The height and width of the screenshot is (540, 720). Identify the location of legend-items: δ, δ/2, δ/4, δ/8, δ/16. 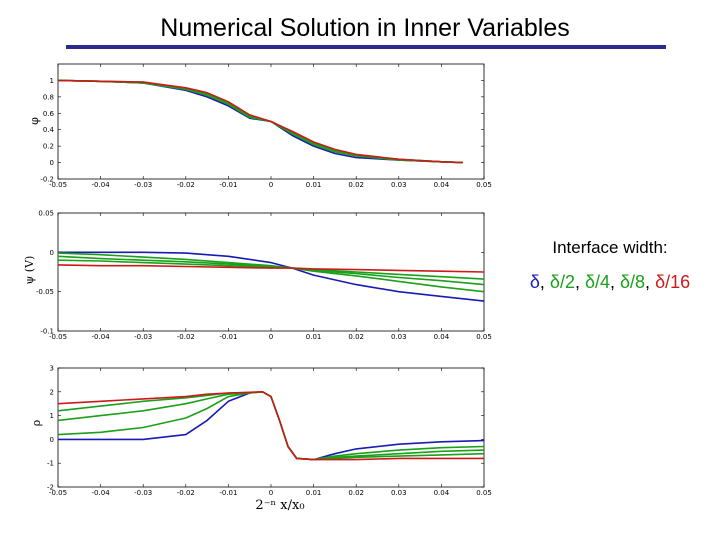
(610, 282).